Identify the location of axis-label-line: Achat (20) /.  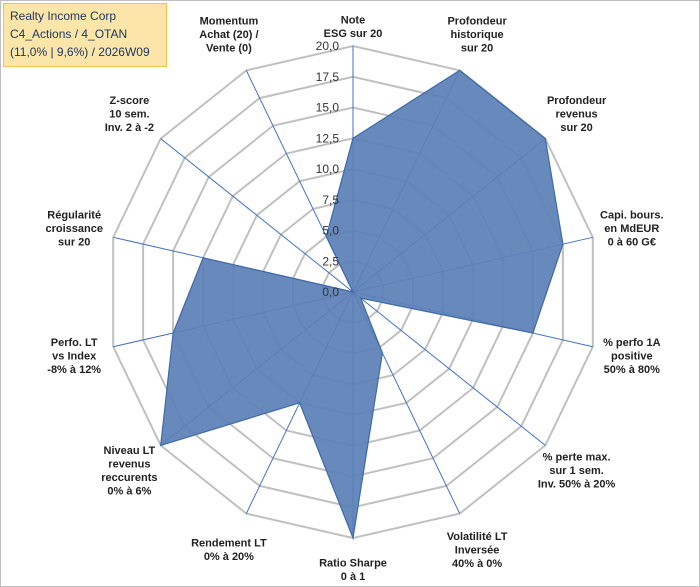
(228, 35).